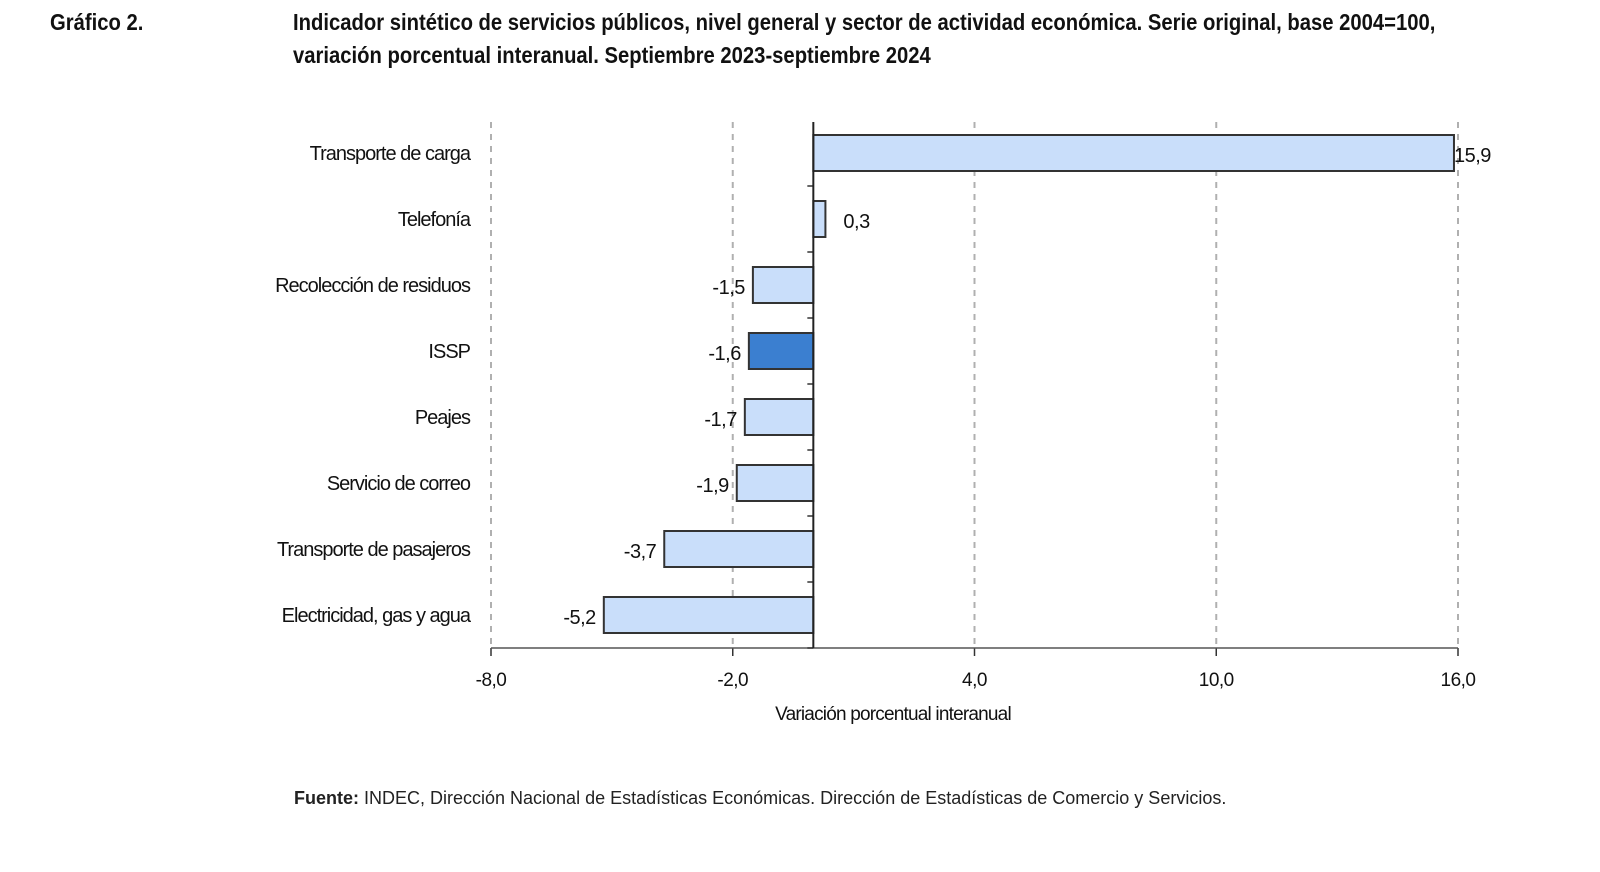 The width and height of the screenshot is (1600, 872). What do you see at coordinates (374, 550) in the screenshot?
I see `category-label: Transporte de pasajeros` at bounding box center [374, 550].